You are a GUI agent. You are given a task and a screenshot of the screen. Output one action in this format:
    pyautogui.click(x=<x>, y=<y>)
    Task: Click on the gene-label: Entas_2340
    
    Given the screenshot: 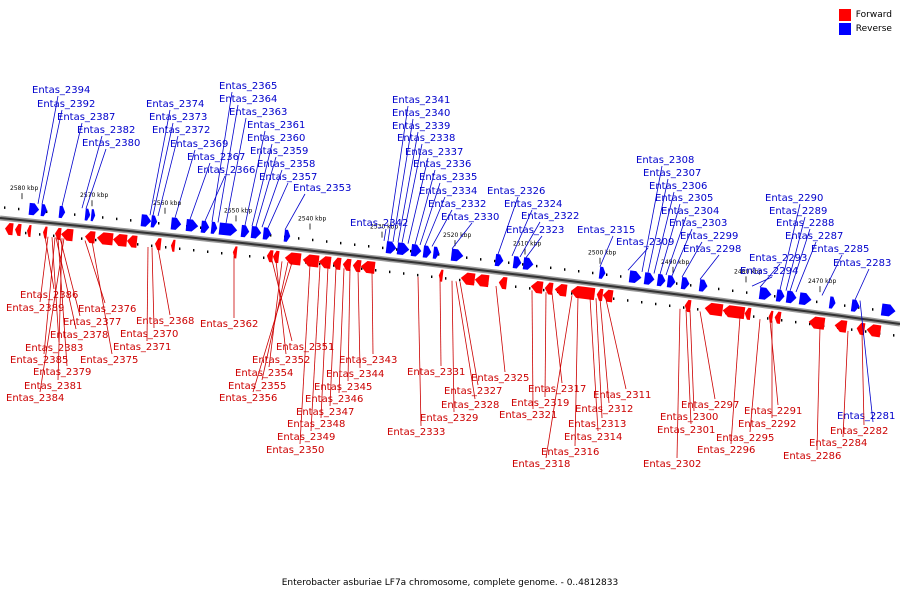 What is the action you would take?
    pyautogui.click(x=421, y=113)
    